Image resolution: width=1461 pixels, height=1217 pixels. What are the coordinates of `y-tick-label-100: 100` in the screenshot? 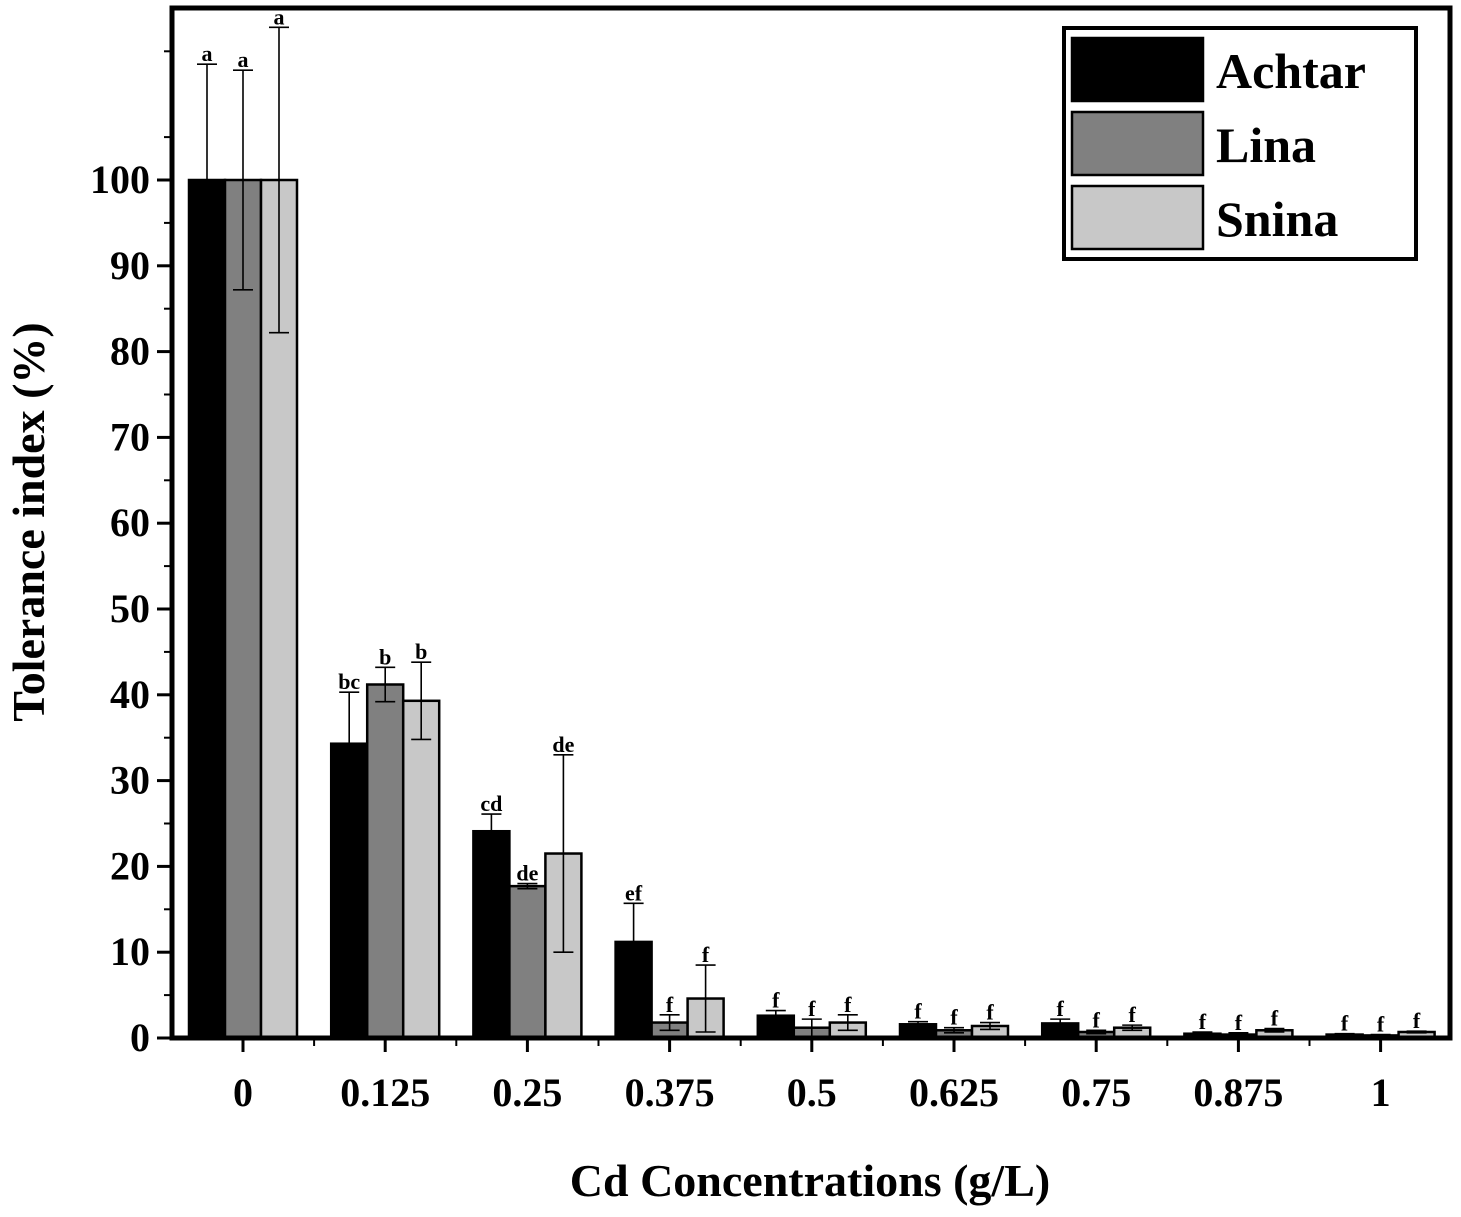 It's located at (120, 179).